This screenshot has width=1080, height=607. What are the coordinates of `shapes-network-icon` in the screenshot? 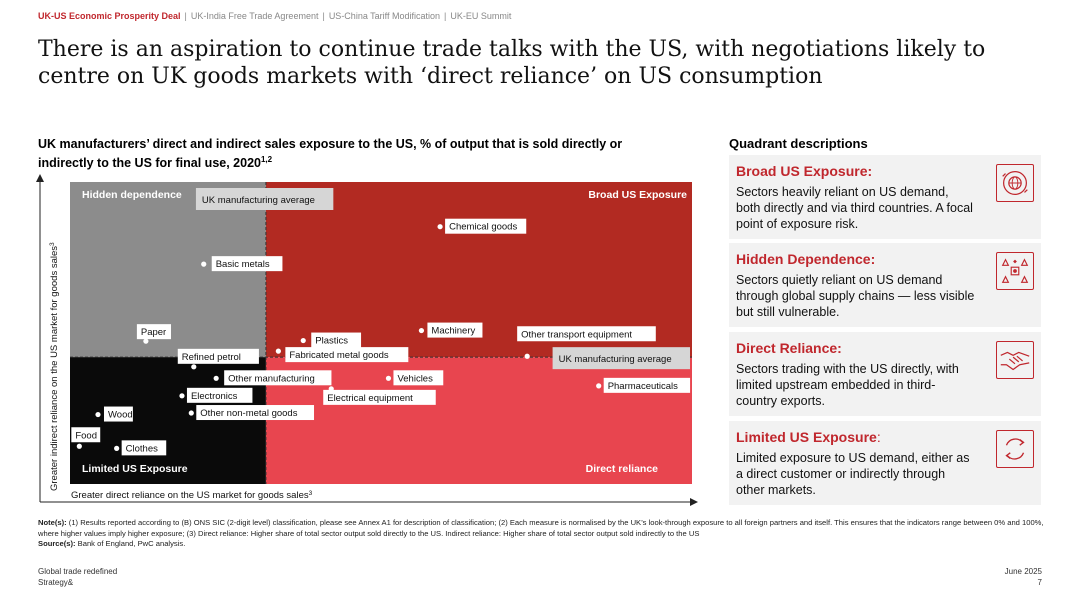 It's located at (1015, 271).